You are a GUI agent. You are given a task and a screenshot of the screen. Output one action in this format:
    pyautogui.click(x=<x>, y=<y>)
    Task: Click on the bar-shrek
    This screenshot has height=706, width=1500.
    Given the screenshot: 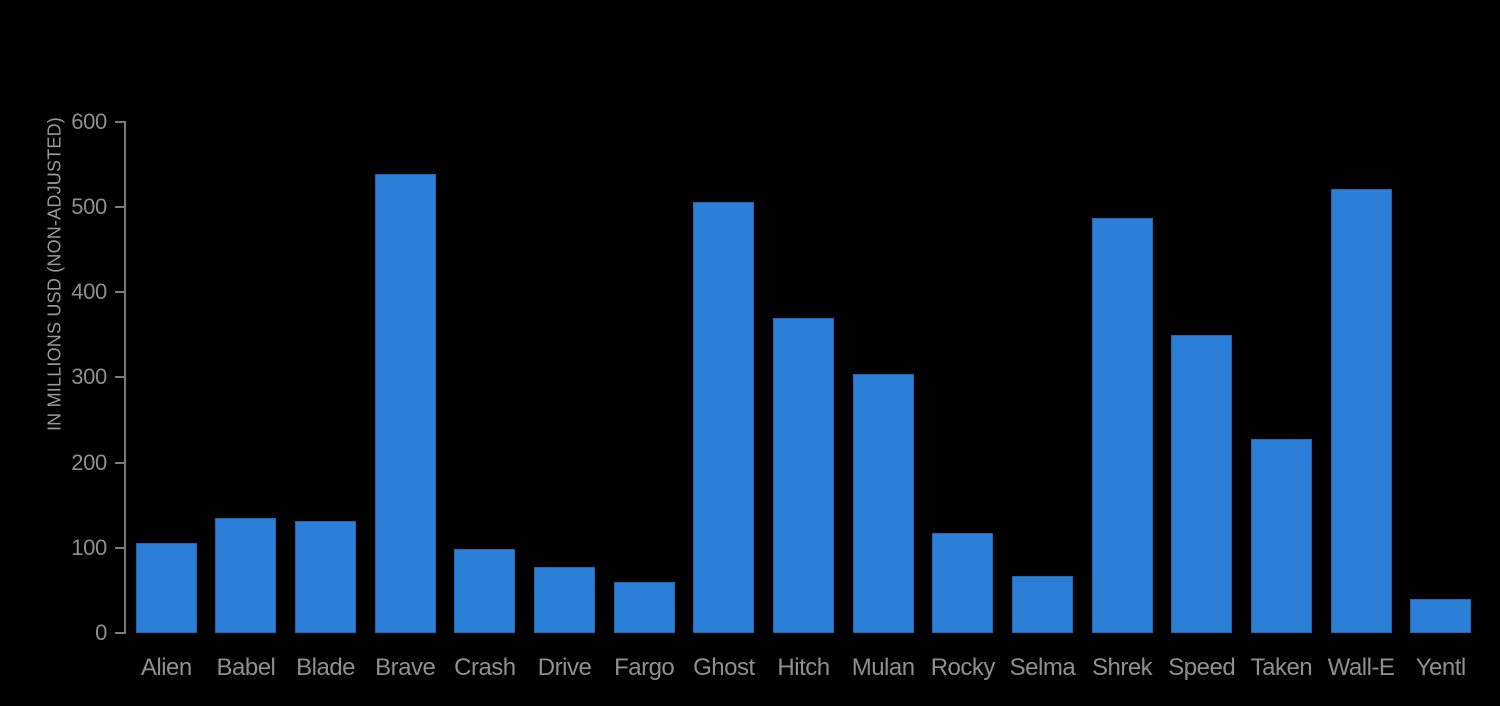 What is the action you would take?
    pyautogui.click(x=1122, y=425)
    